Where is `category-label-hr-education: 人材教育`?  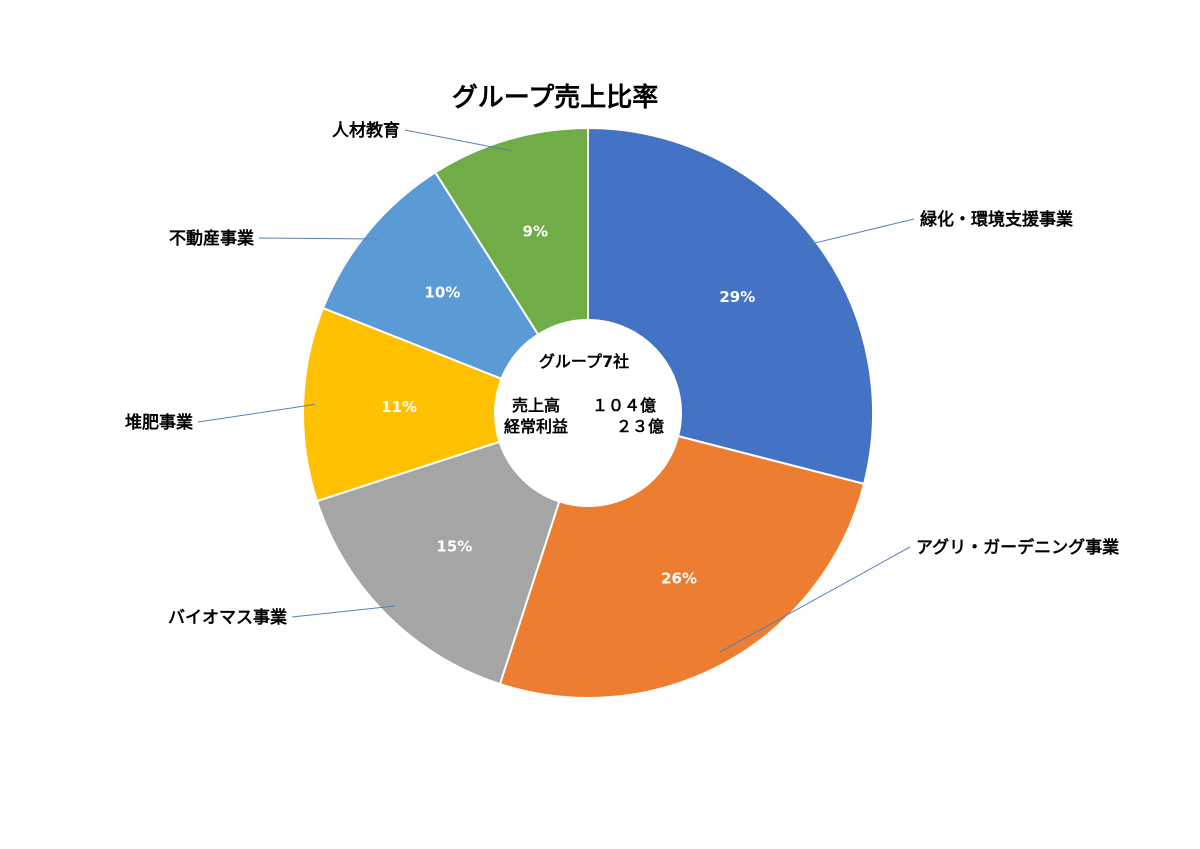
category-label-hr-education: 人材教育 is located at coordinates (366, 130).